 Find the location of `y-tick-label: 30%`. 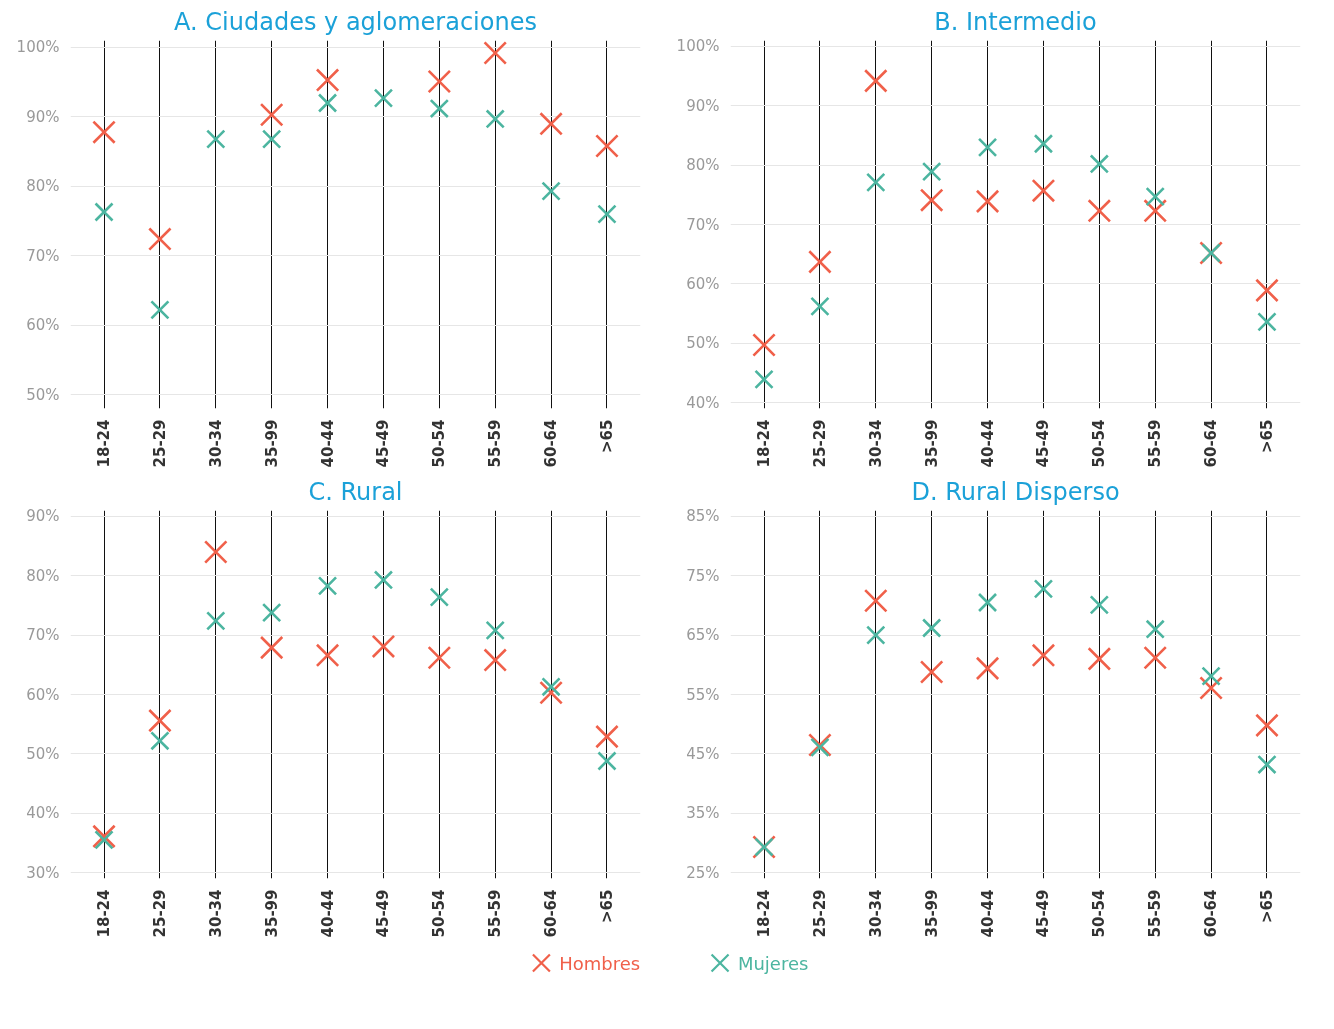

y-tick-label: 30% is located at coordinates (43, 872).